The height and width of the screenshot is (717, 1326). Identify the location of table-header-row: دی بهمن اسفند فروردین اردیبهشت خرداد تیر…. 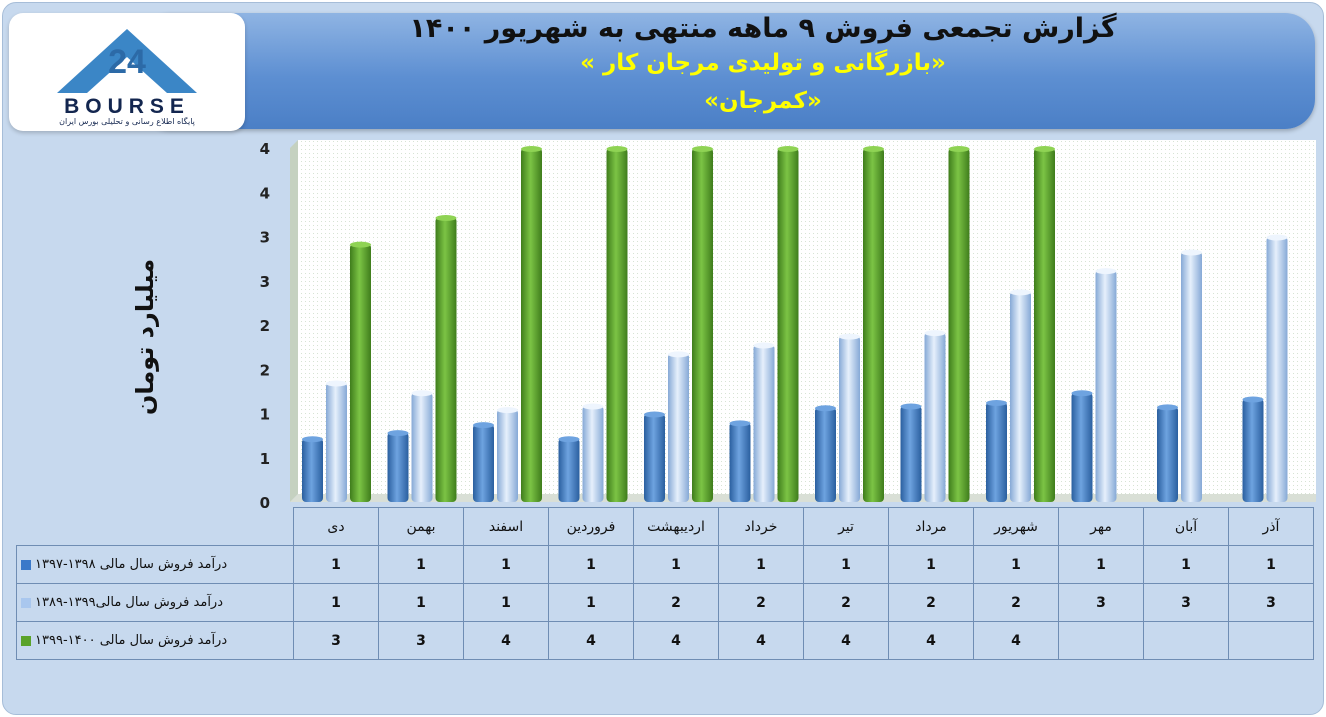
(665, 526).